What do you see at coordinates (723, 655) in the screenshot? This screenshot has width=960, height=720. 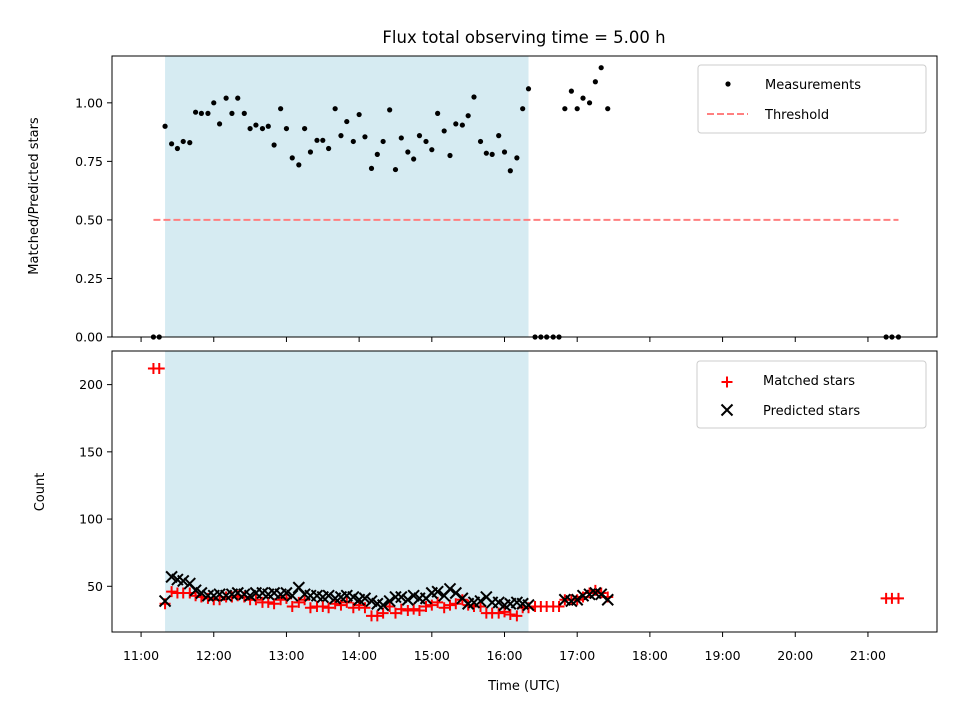 I see `x-tick-label: 19:00` at bounding box center [723, 655].